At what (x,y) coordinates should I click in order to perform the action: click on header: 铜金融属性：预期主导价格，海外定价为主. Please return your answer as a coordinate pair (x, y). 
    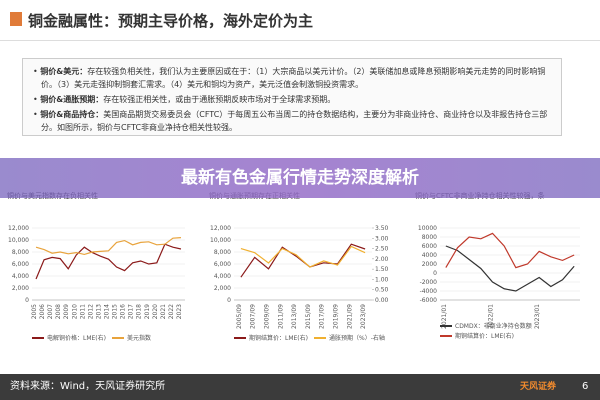
    Looking at the image, I should click on (300, 20).